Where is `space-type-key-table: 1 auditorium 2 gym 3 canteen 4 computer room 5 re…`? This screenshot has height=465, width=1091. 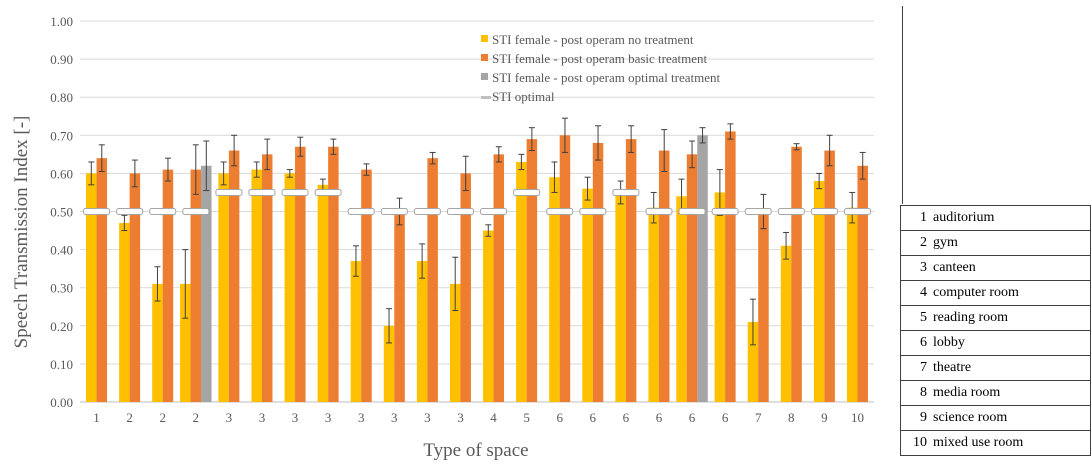 space-type-key-table: 1 auditorium 2 gym 3 canteen 4 computer room 5 re… is located at coordinates (995, 330).